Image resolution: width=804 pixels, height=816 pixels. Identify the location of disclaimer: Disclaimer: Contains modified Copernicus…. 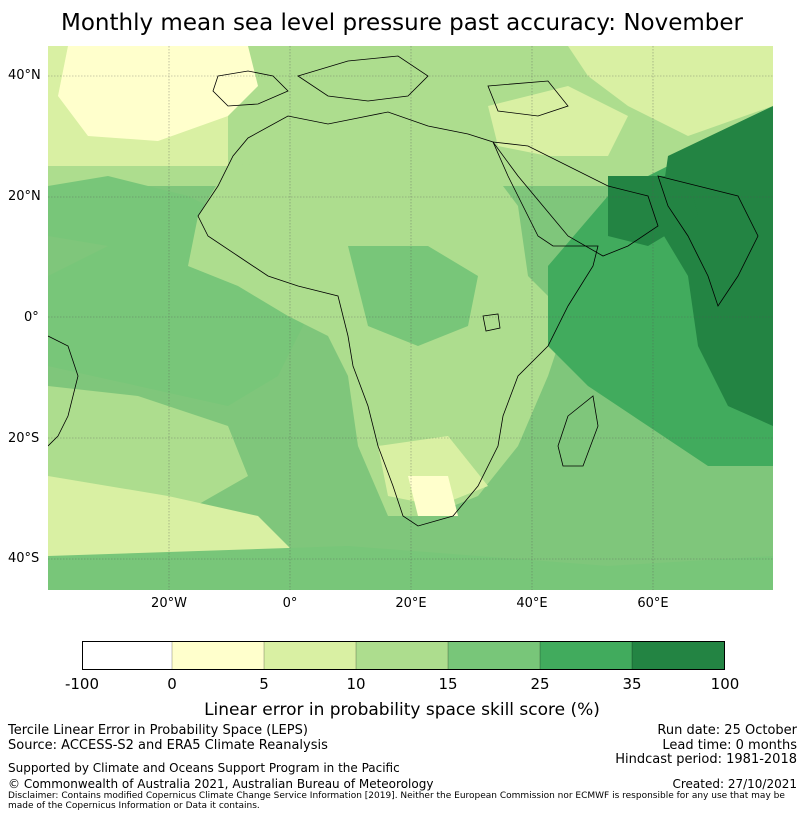
(396, 801).